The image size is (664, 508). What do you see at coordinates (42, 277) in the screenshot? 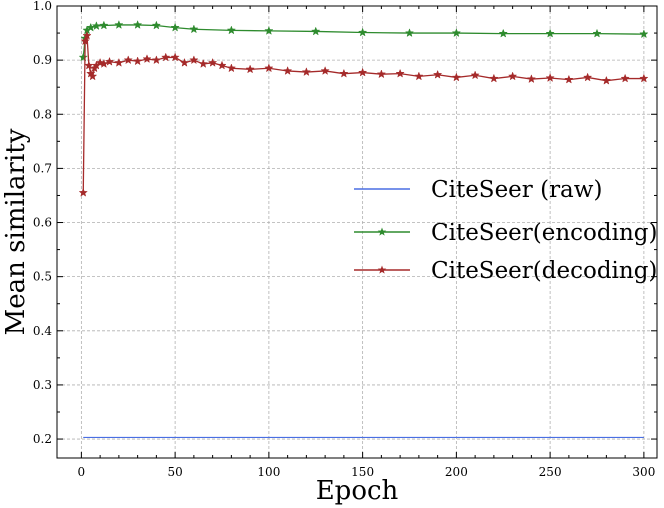
I see `y-tick-label: 0.5` at bounding box center [42, 277].